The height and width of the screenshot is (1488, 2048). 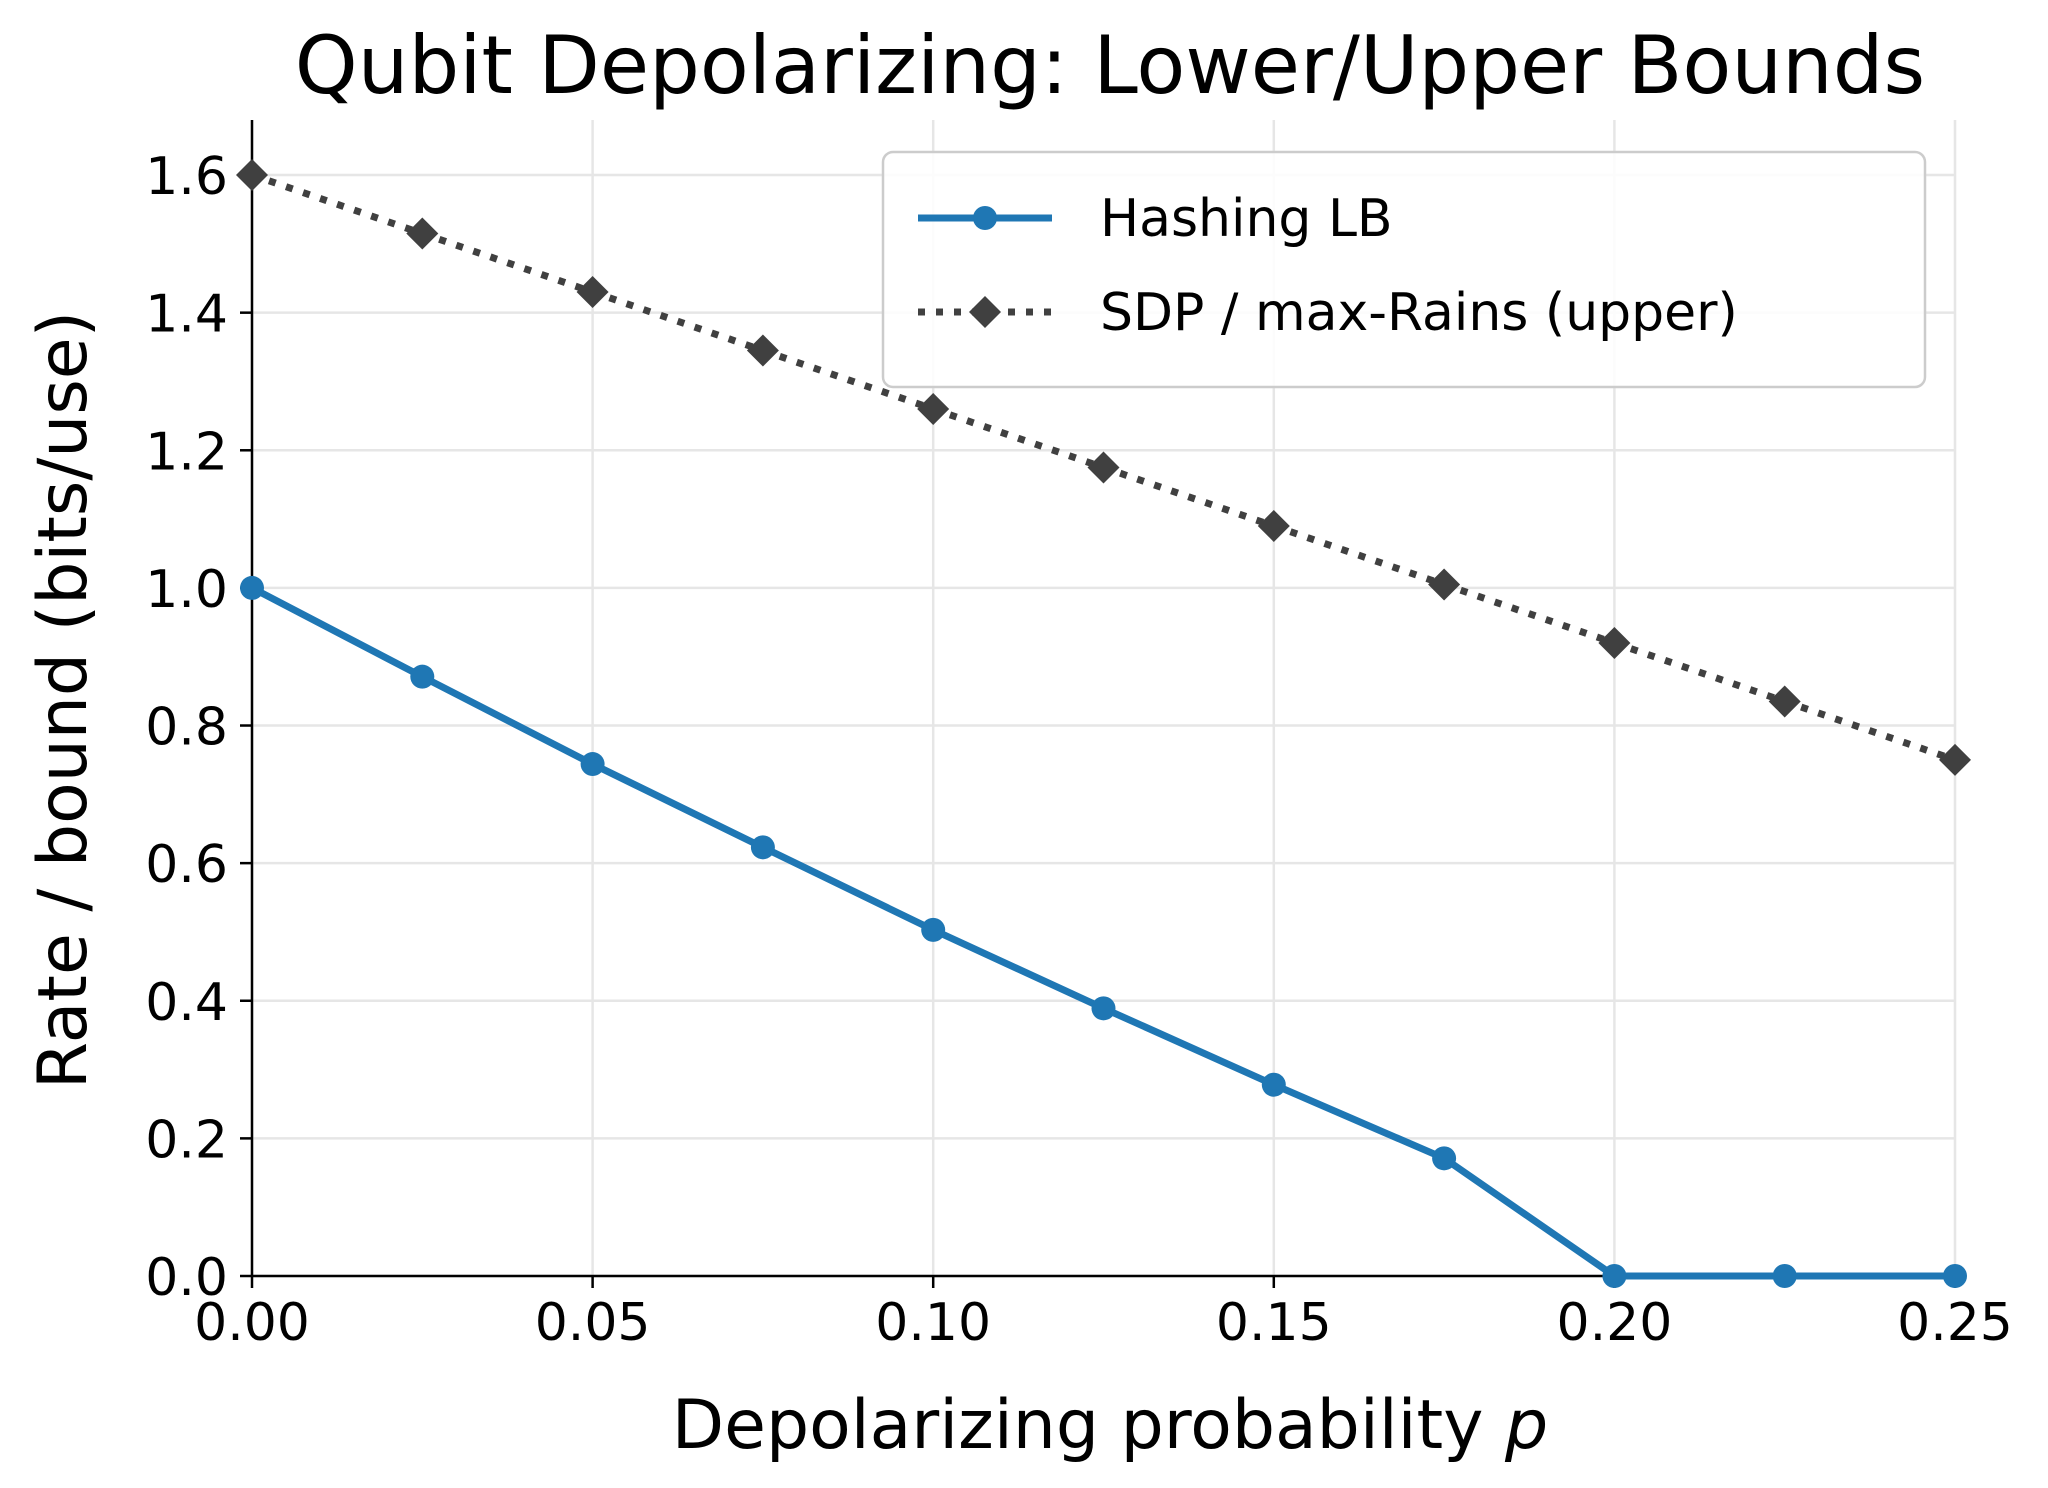 I want to click on x-axis-label: Depolarizing probability p, so click(x=1110, y=1425).